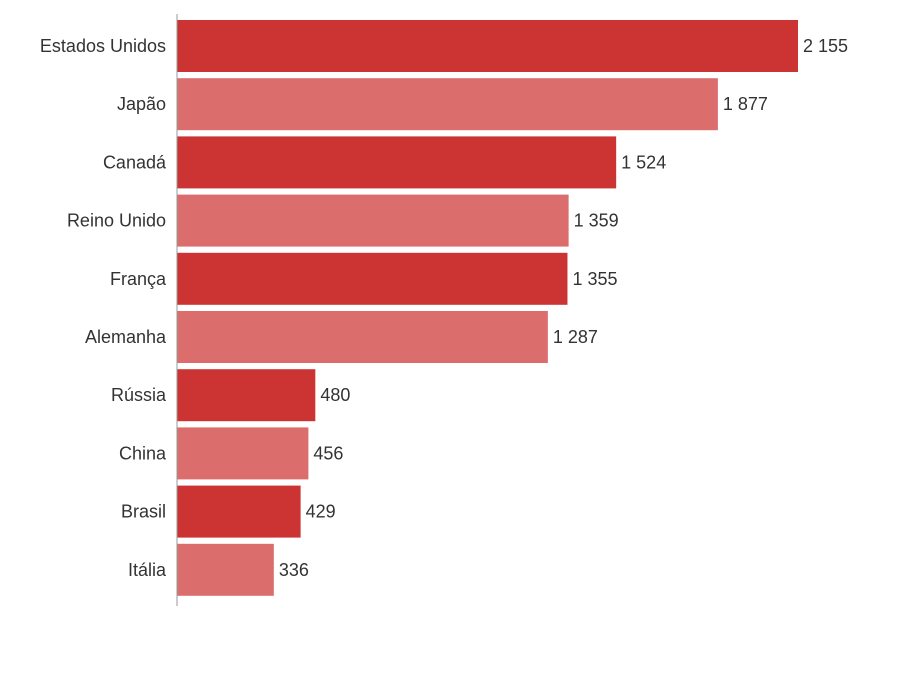  Describe the element at coordinates (594, 279) in the screenshot. I see `value-label-4: 1 355` at that location.